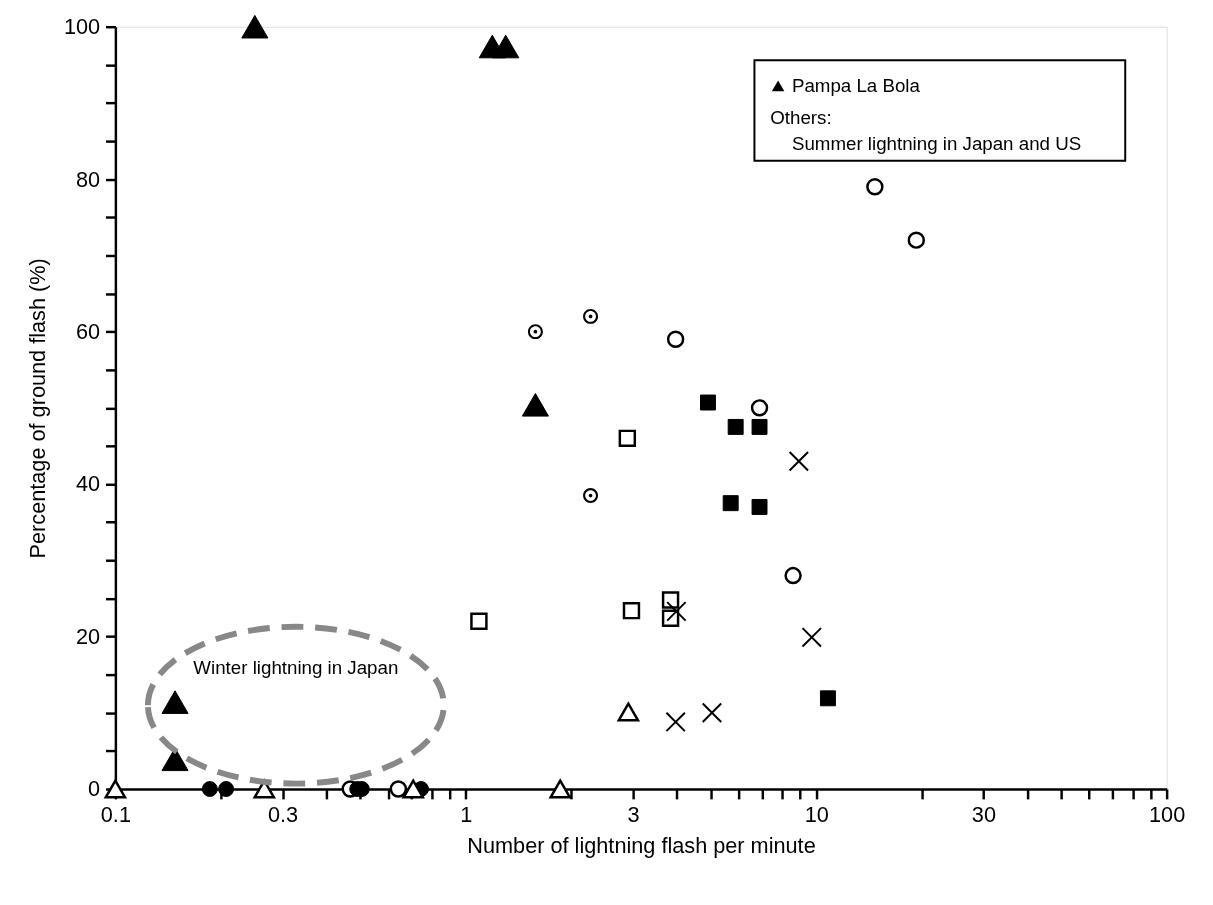 This screenshot has height=905, width=1213. Describe the element at coordinates (115, 815) in the screenshot. I see `x-tick-label: 0.1` at that location.